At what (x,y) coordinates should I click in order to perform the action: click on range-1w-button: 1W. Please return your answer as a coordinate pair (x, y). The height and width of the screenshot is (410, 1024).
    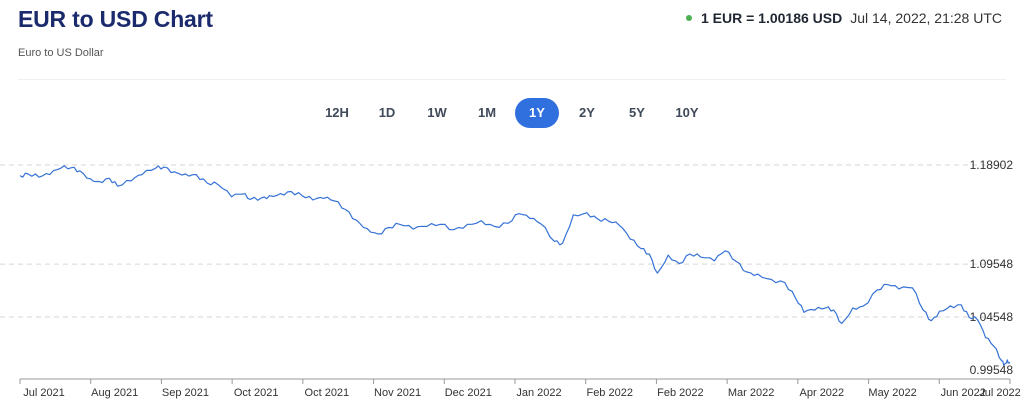
    Looking at the image, I should click on (437, 112).